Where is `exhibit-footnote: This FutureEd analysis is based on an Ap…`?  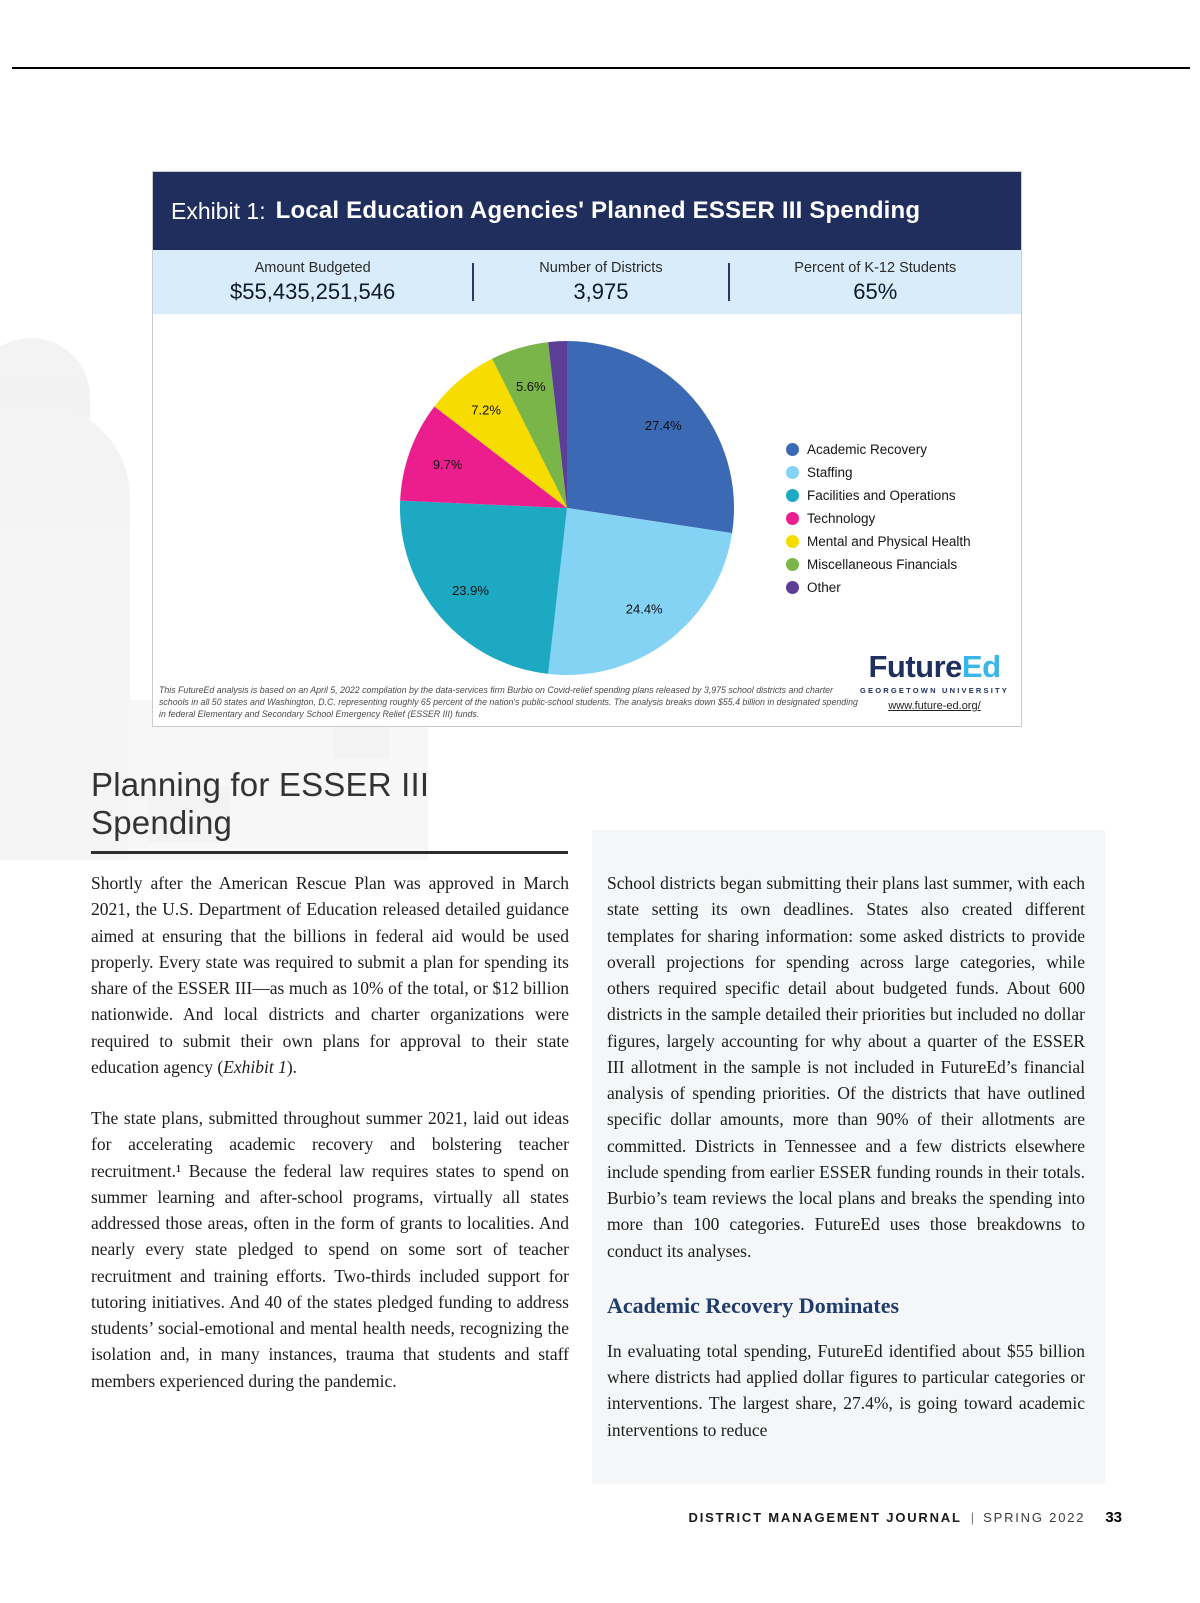
exhibit-footnote: This FutureEd analysis is based on an Ap… is located at coordinates (508, 702).